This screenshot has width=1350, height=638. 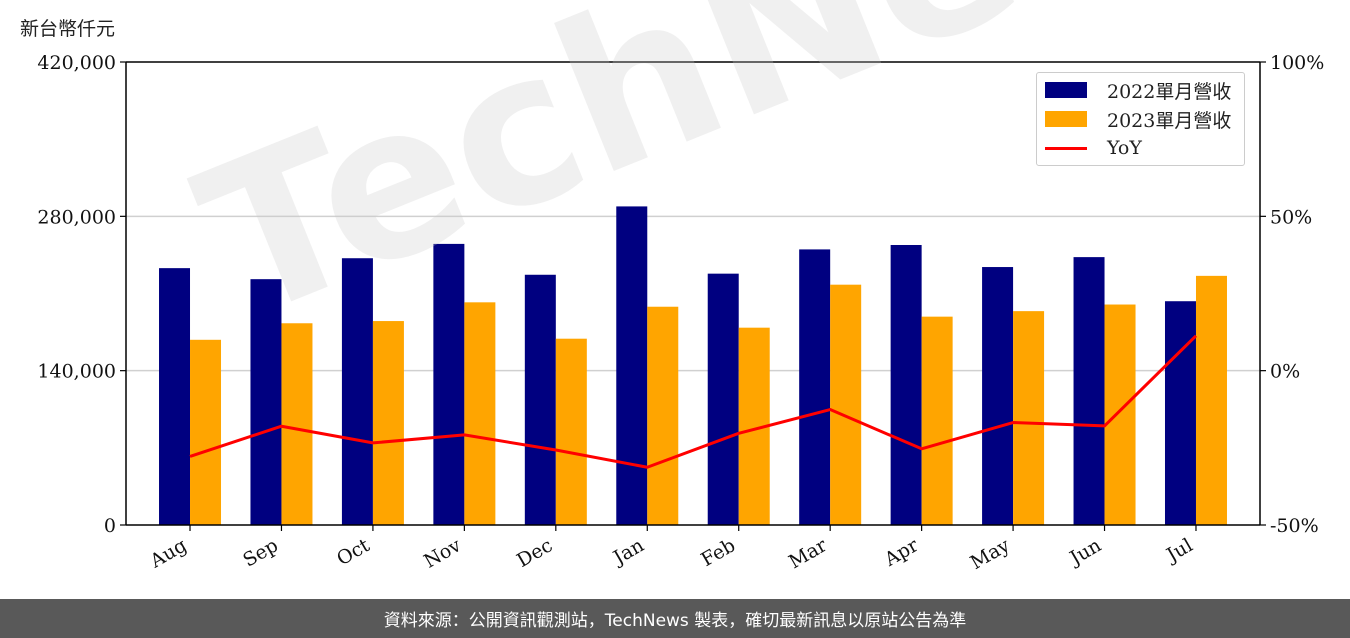 What do you see at coordinates (76, 372) in the screenshot?
I see `left-tick-label: 140,000` at bounding box center [76, 372].